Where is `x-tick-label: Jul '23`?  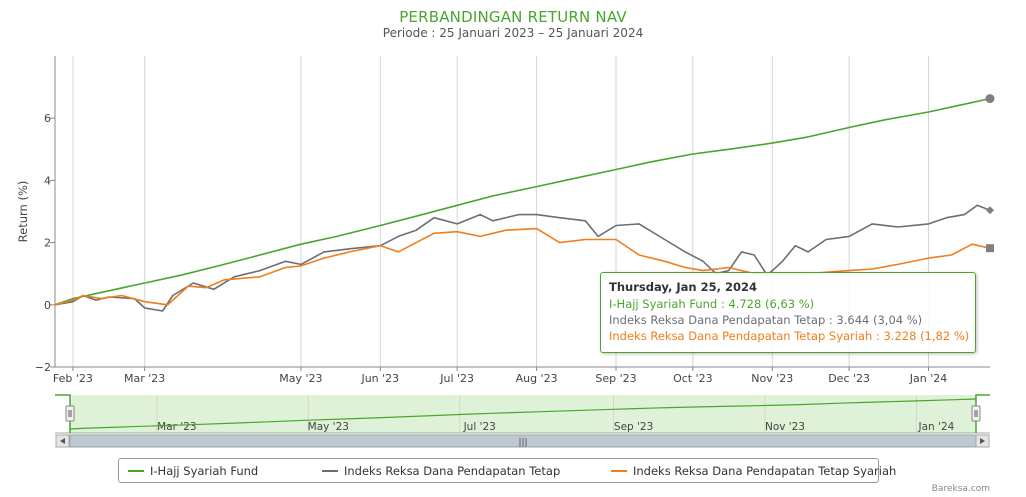
x-tick-label: Jul '23 is located at coordinates (456, 378).